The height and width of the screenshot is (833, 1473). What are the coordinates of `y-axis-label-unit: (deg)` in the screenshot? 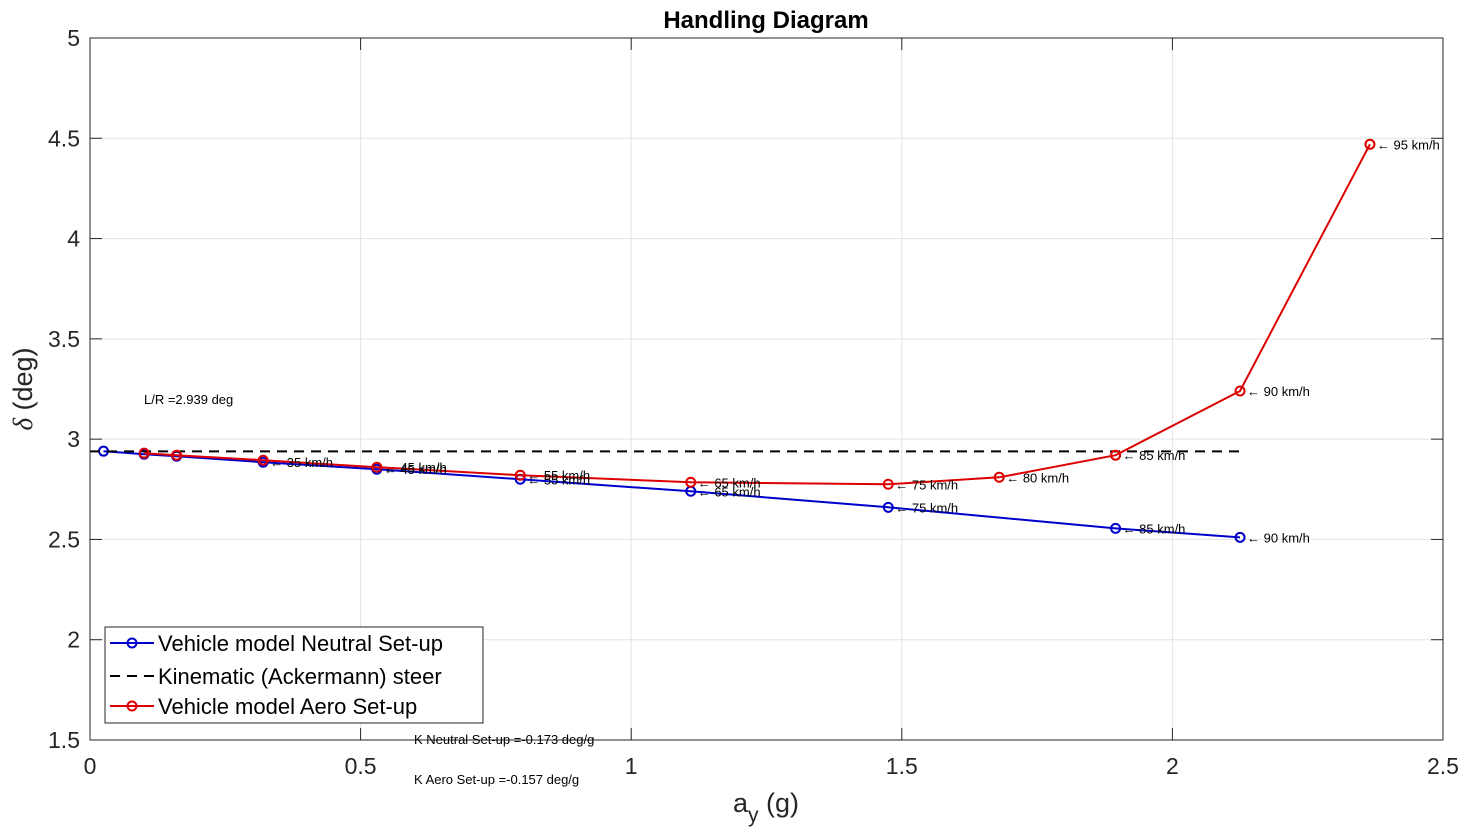 It's located at (23, 382).